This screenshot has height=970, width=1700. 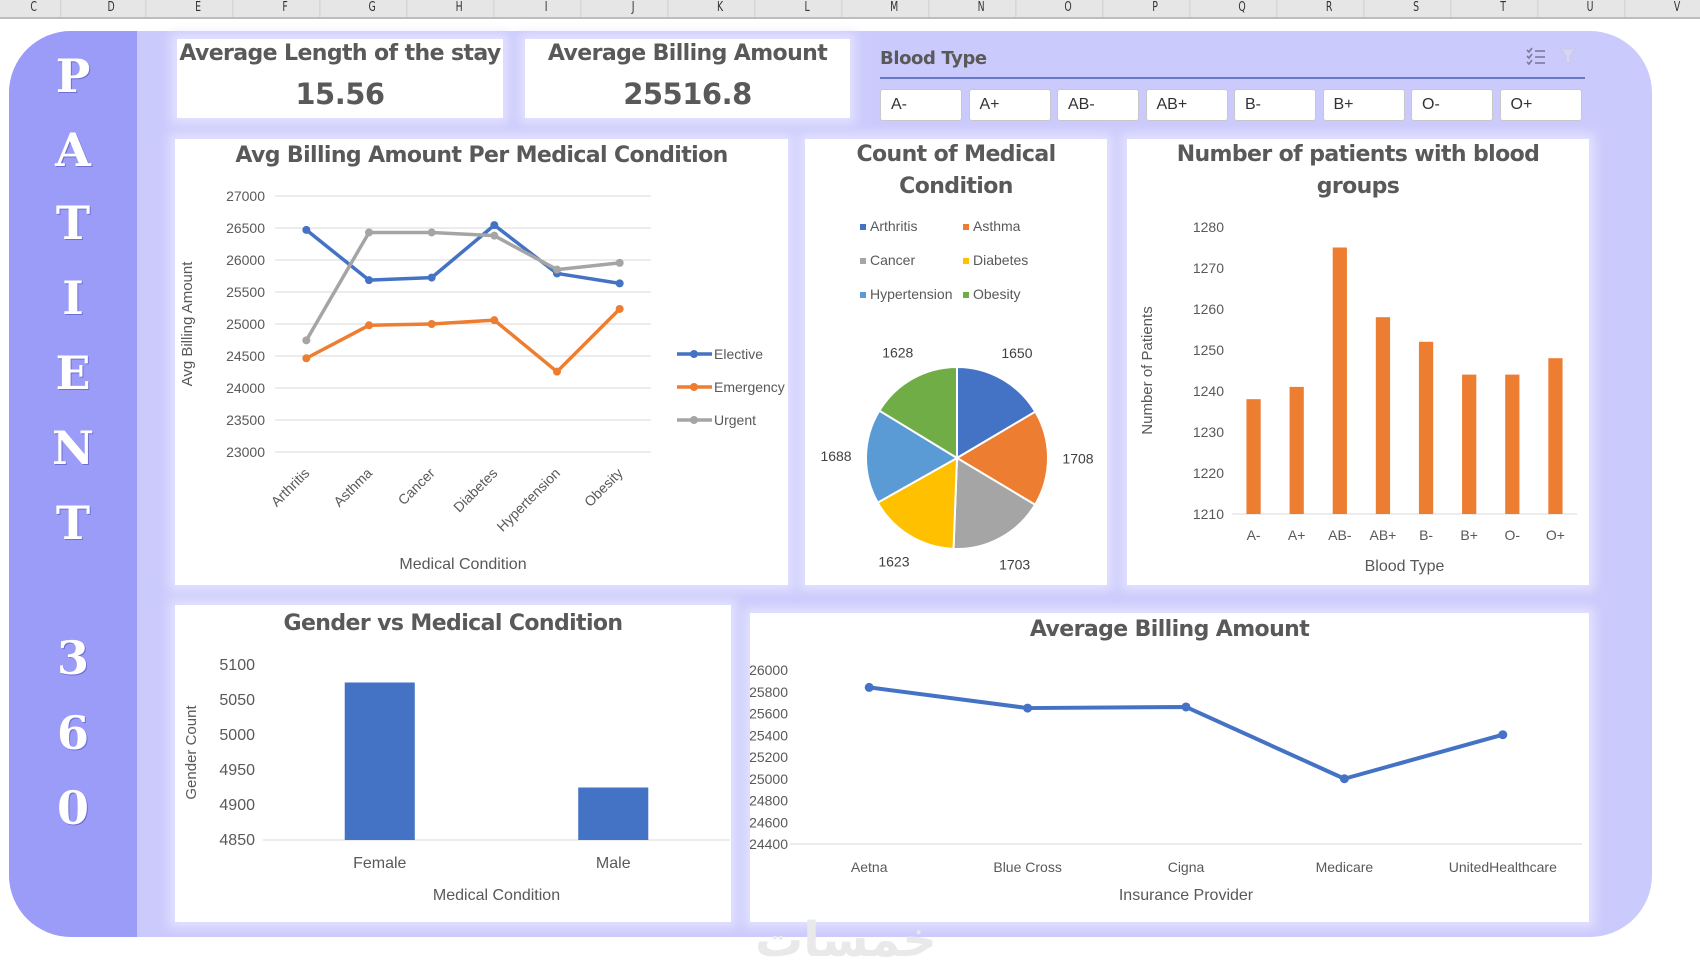 What do you see at coordinates (1208, 391) in the screenshot?
I see `y-tick-label: 1240` at bounding box center [1208, 391].